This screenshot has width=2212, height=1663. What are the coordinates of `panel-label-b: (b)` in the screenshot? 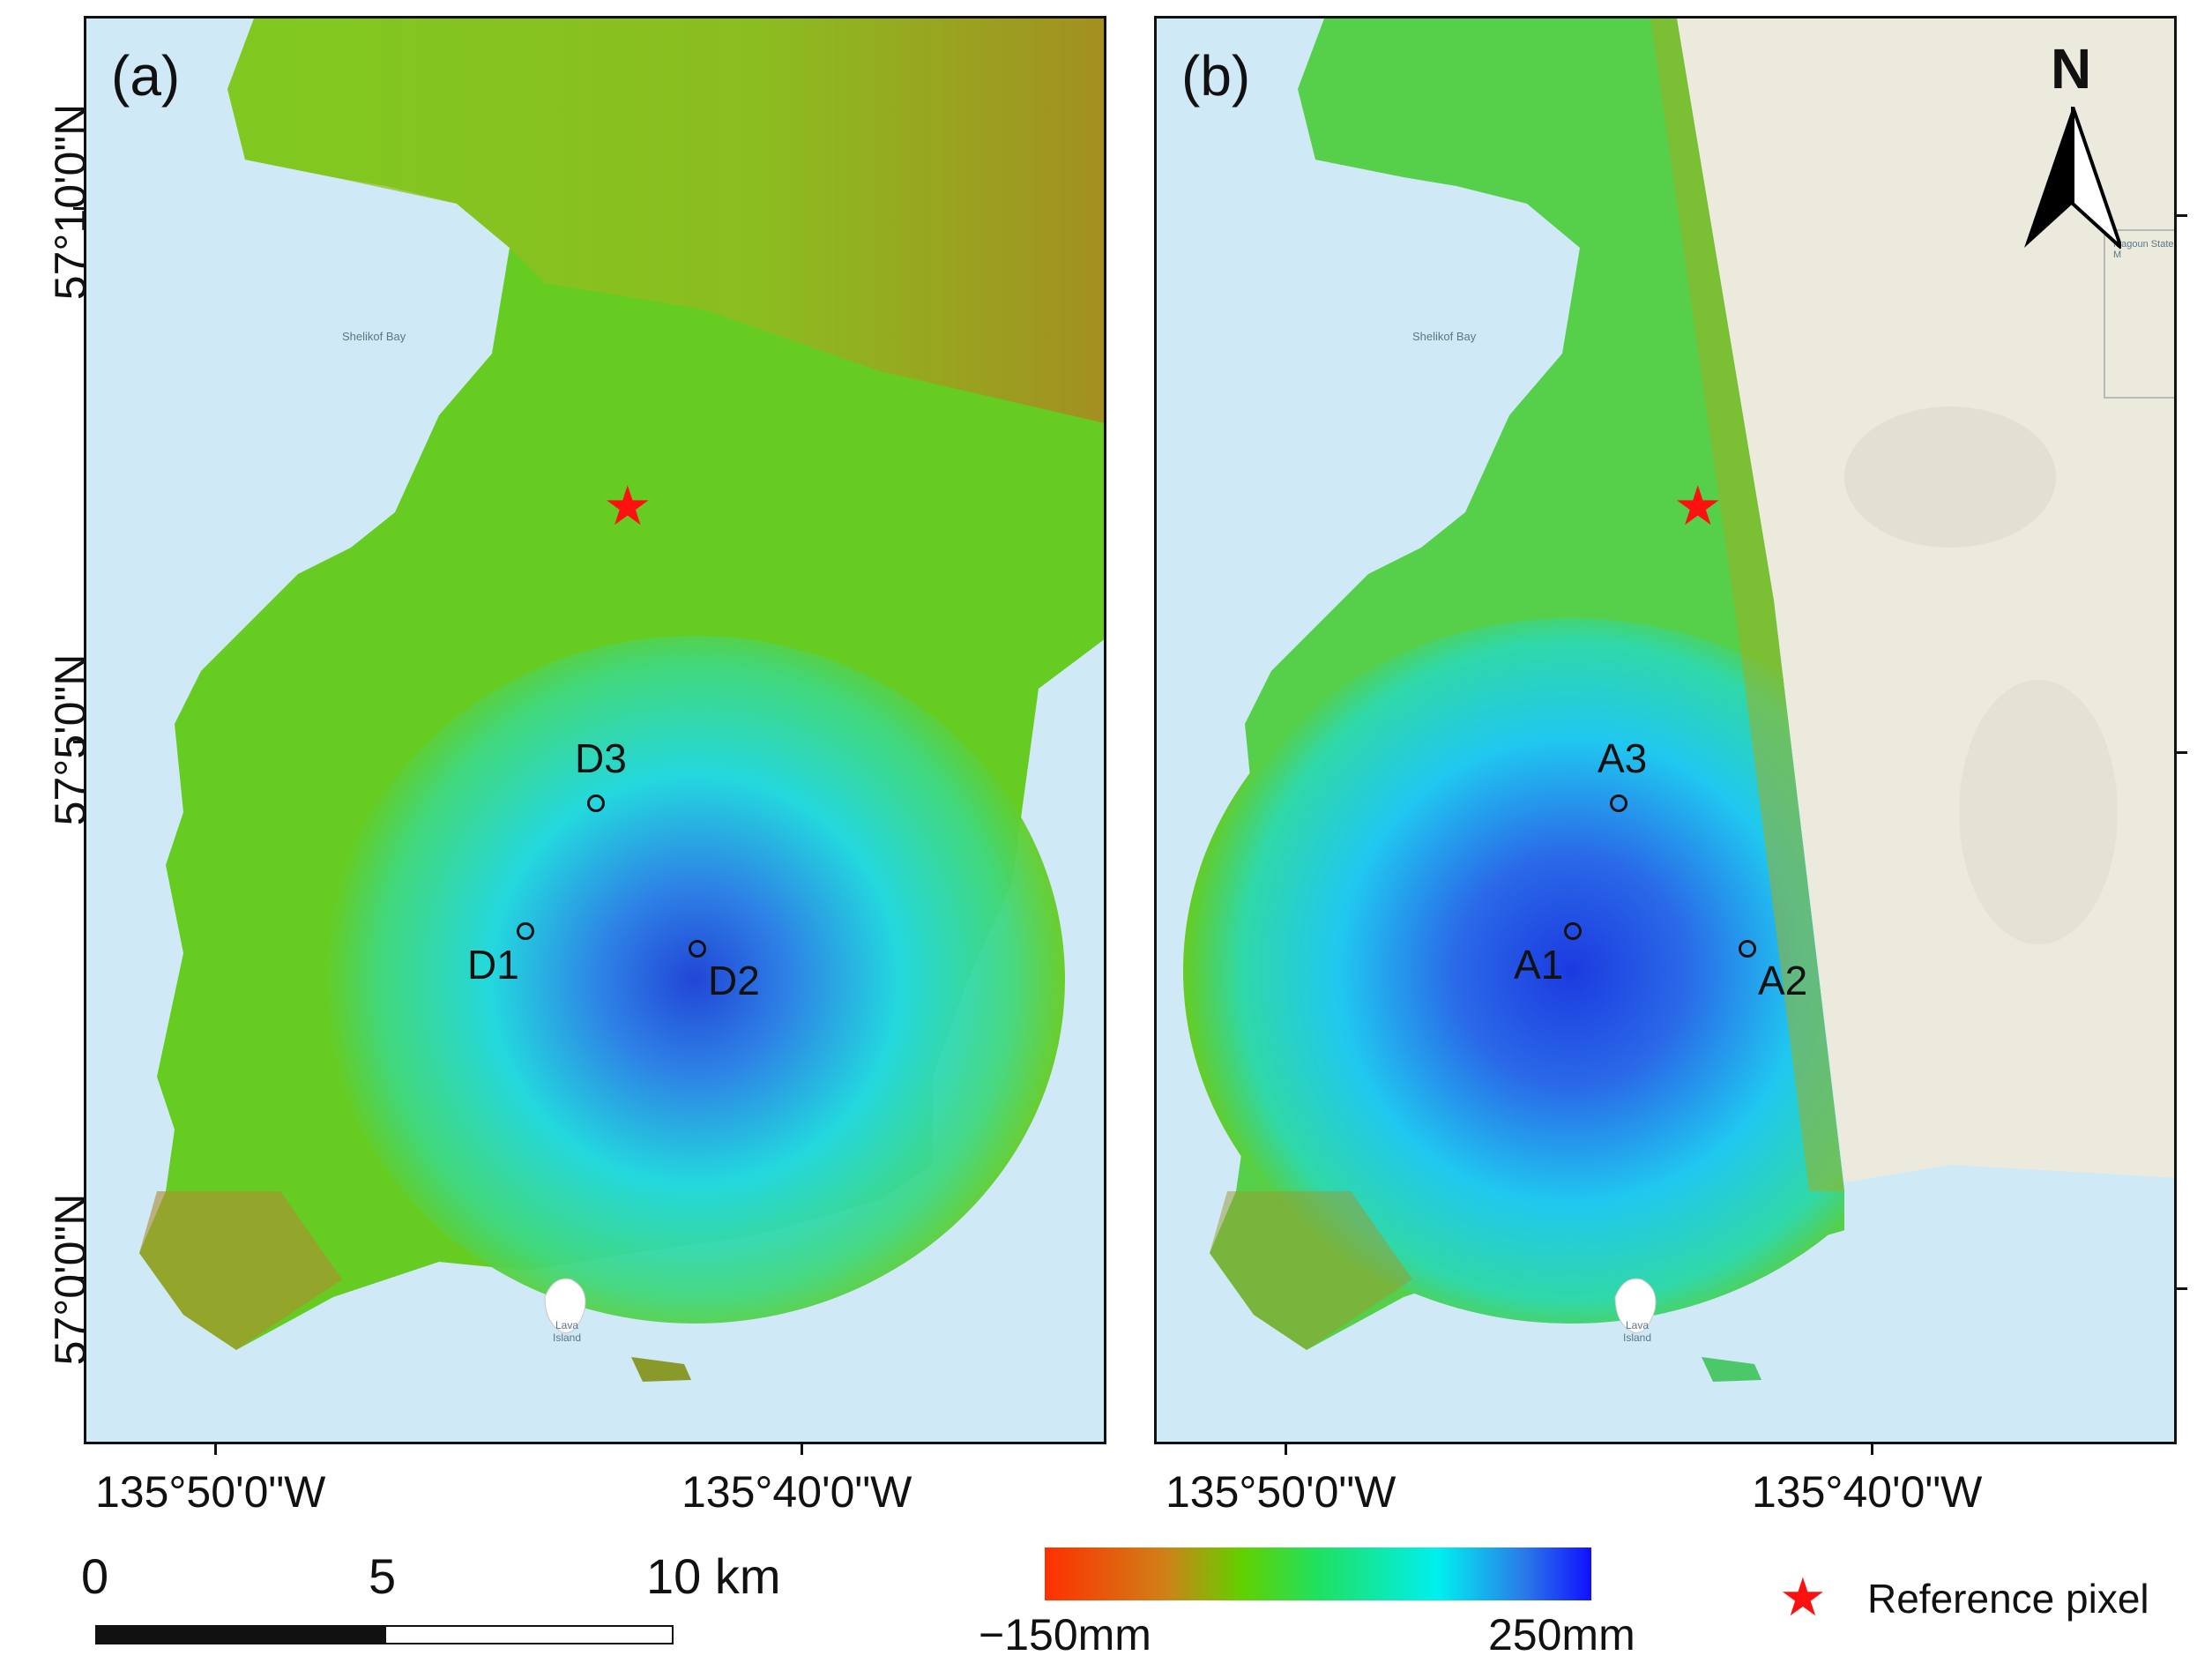 It's located at (1216, 76).